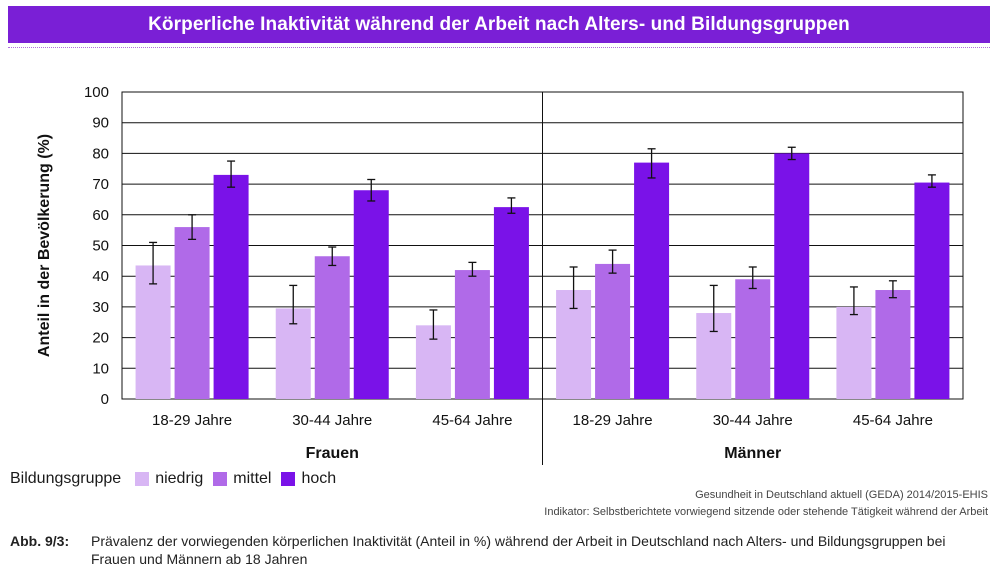  What do you see at coordinates (220, 479) in the screenshot?
I see `legend-swatch-mittel` at bounding box center [220, 479].